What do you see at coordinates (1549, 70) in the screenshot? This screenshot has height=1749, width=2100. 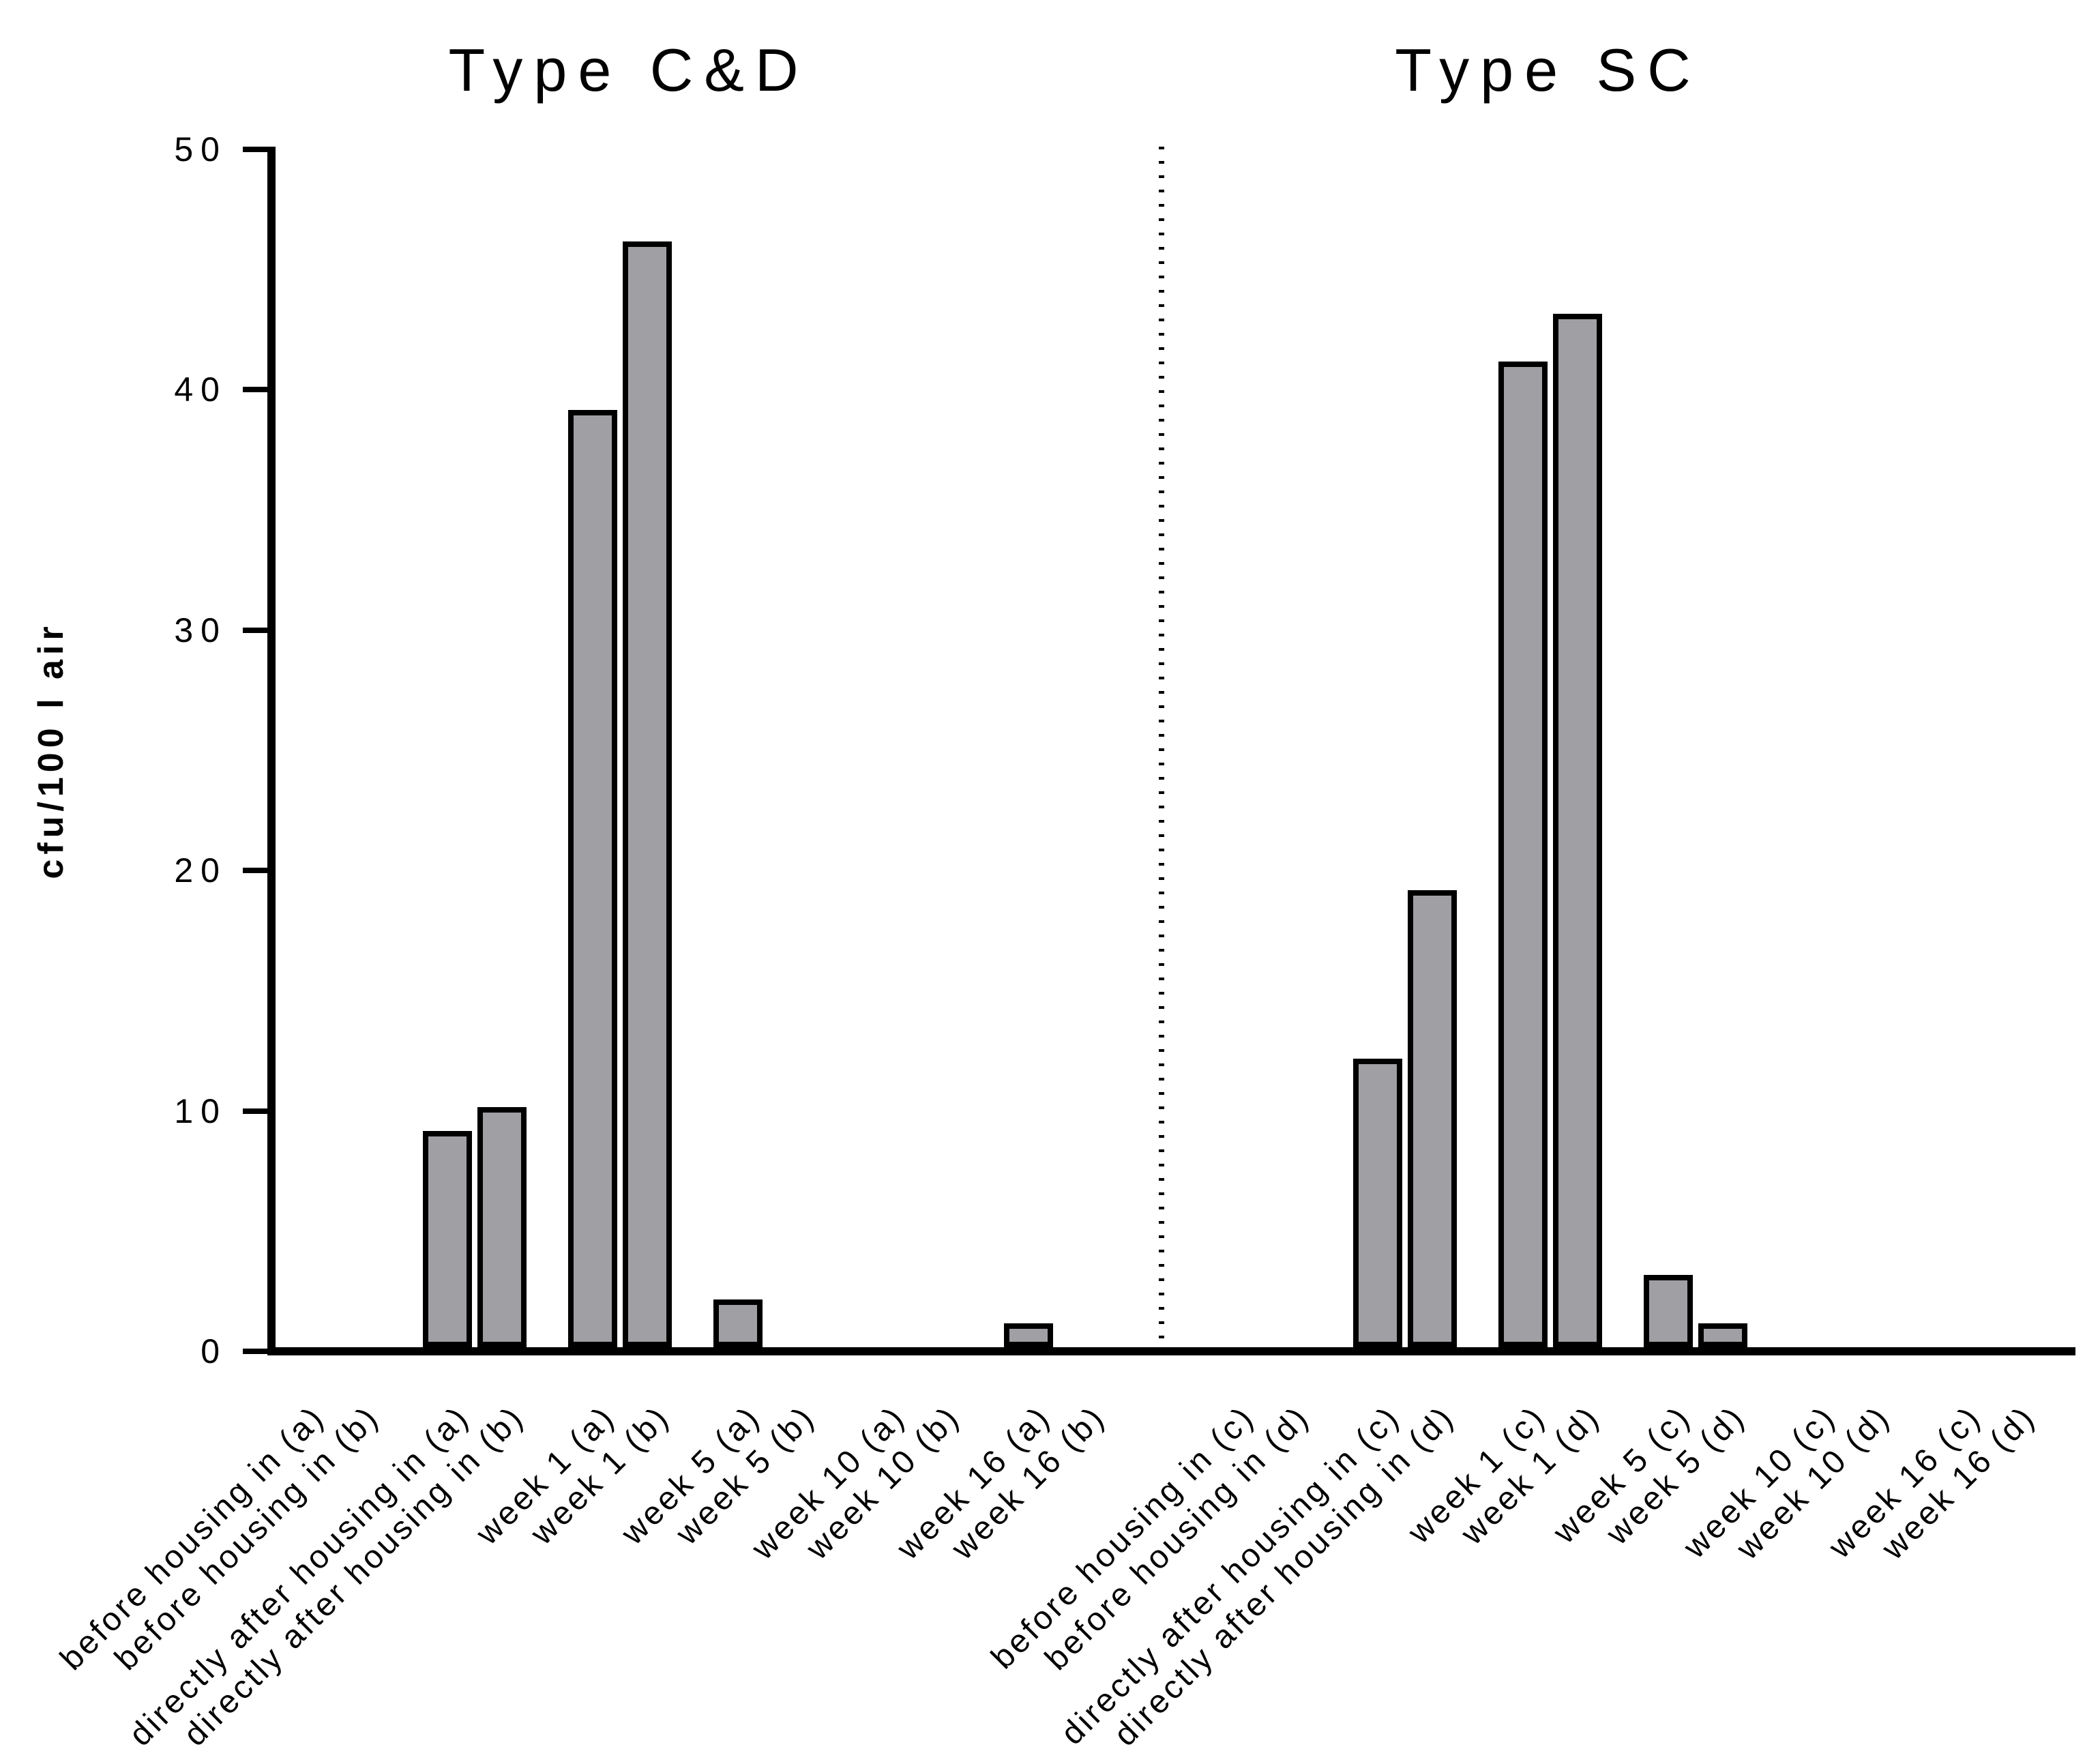 I see `panel-title-right: Type SC` at bounding box center [1549, 70].